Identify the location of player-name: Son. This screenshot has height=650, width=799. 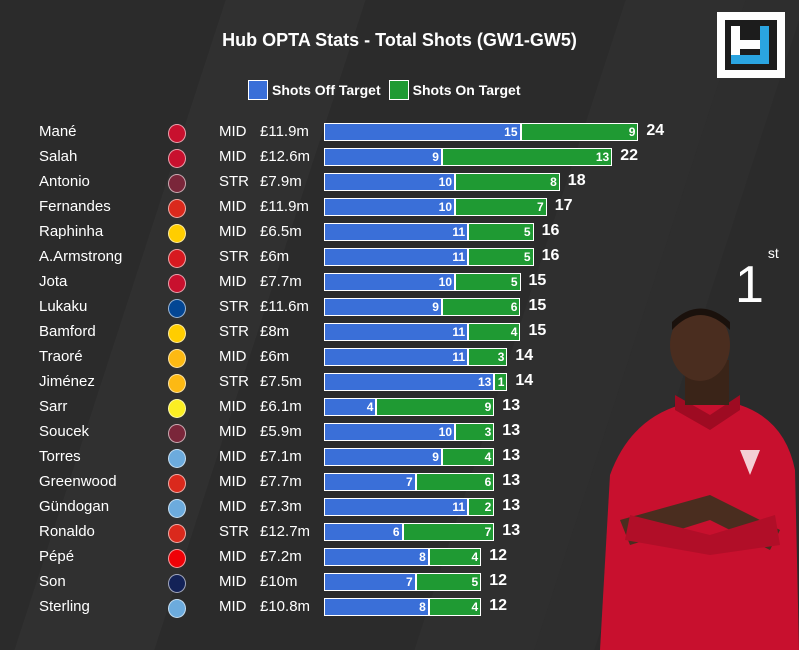
(52, 581).